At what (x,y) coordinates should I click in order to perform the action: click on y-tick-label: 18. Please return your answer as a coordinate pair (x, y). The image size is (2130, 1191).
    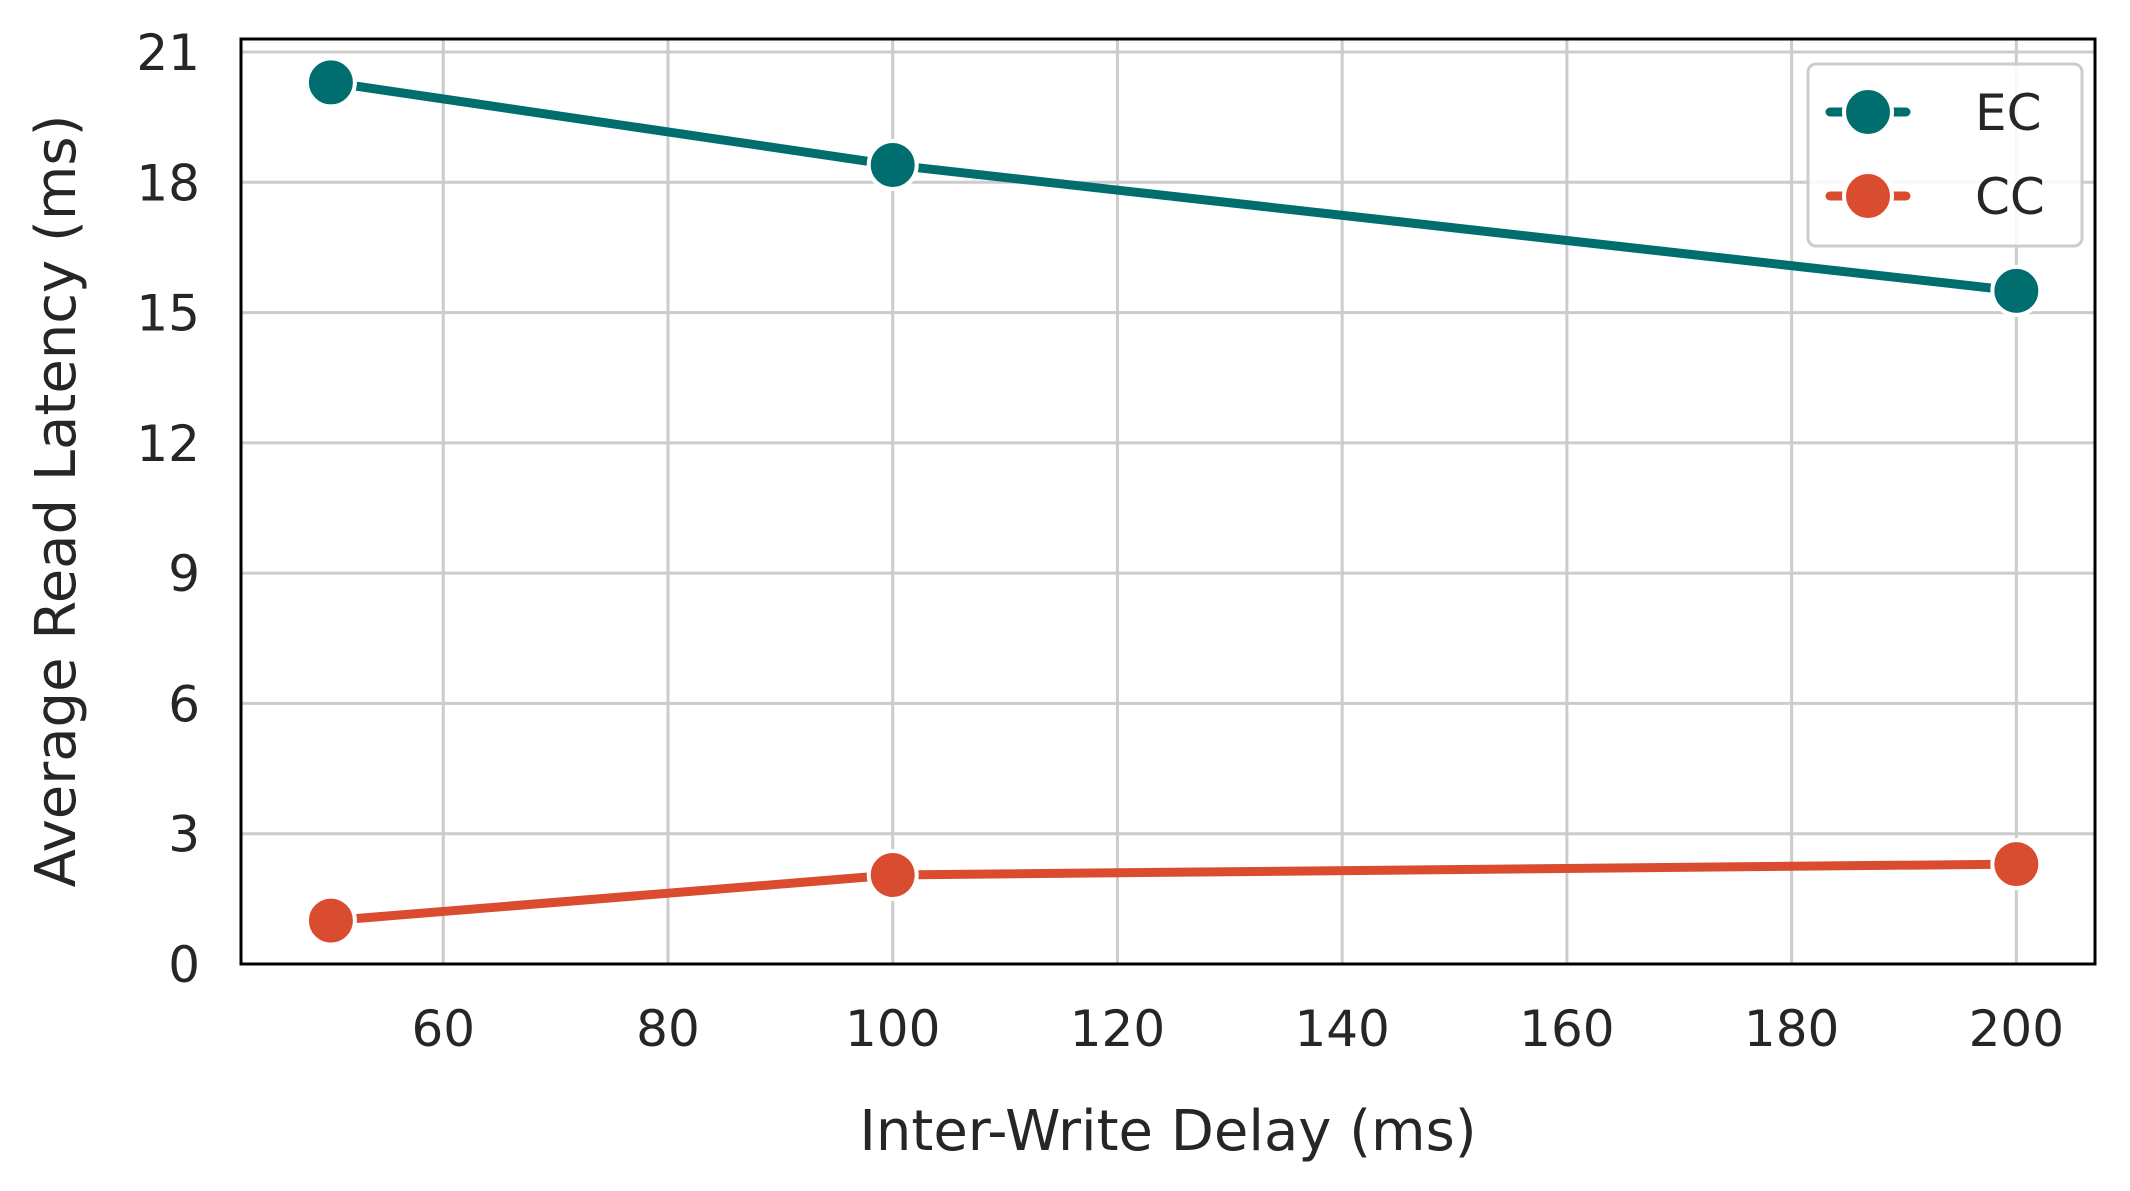
    Looking at the image, I should click on (168, 183).